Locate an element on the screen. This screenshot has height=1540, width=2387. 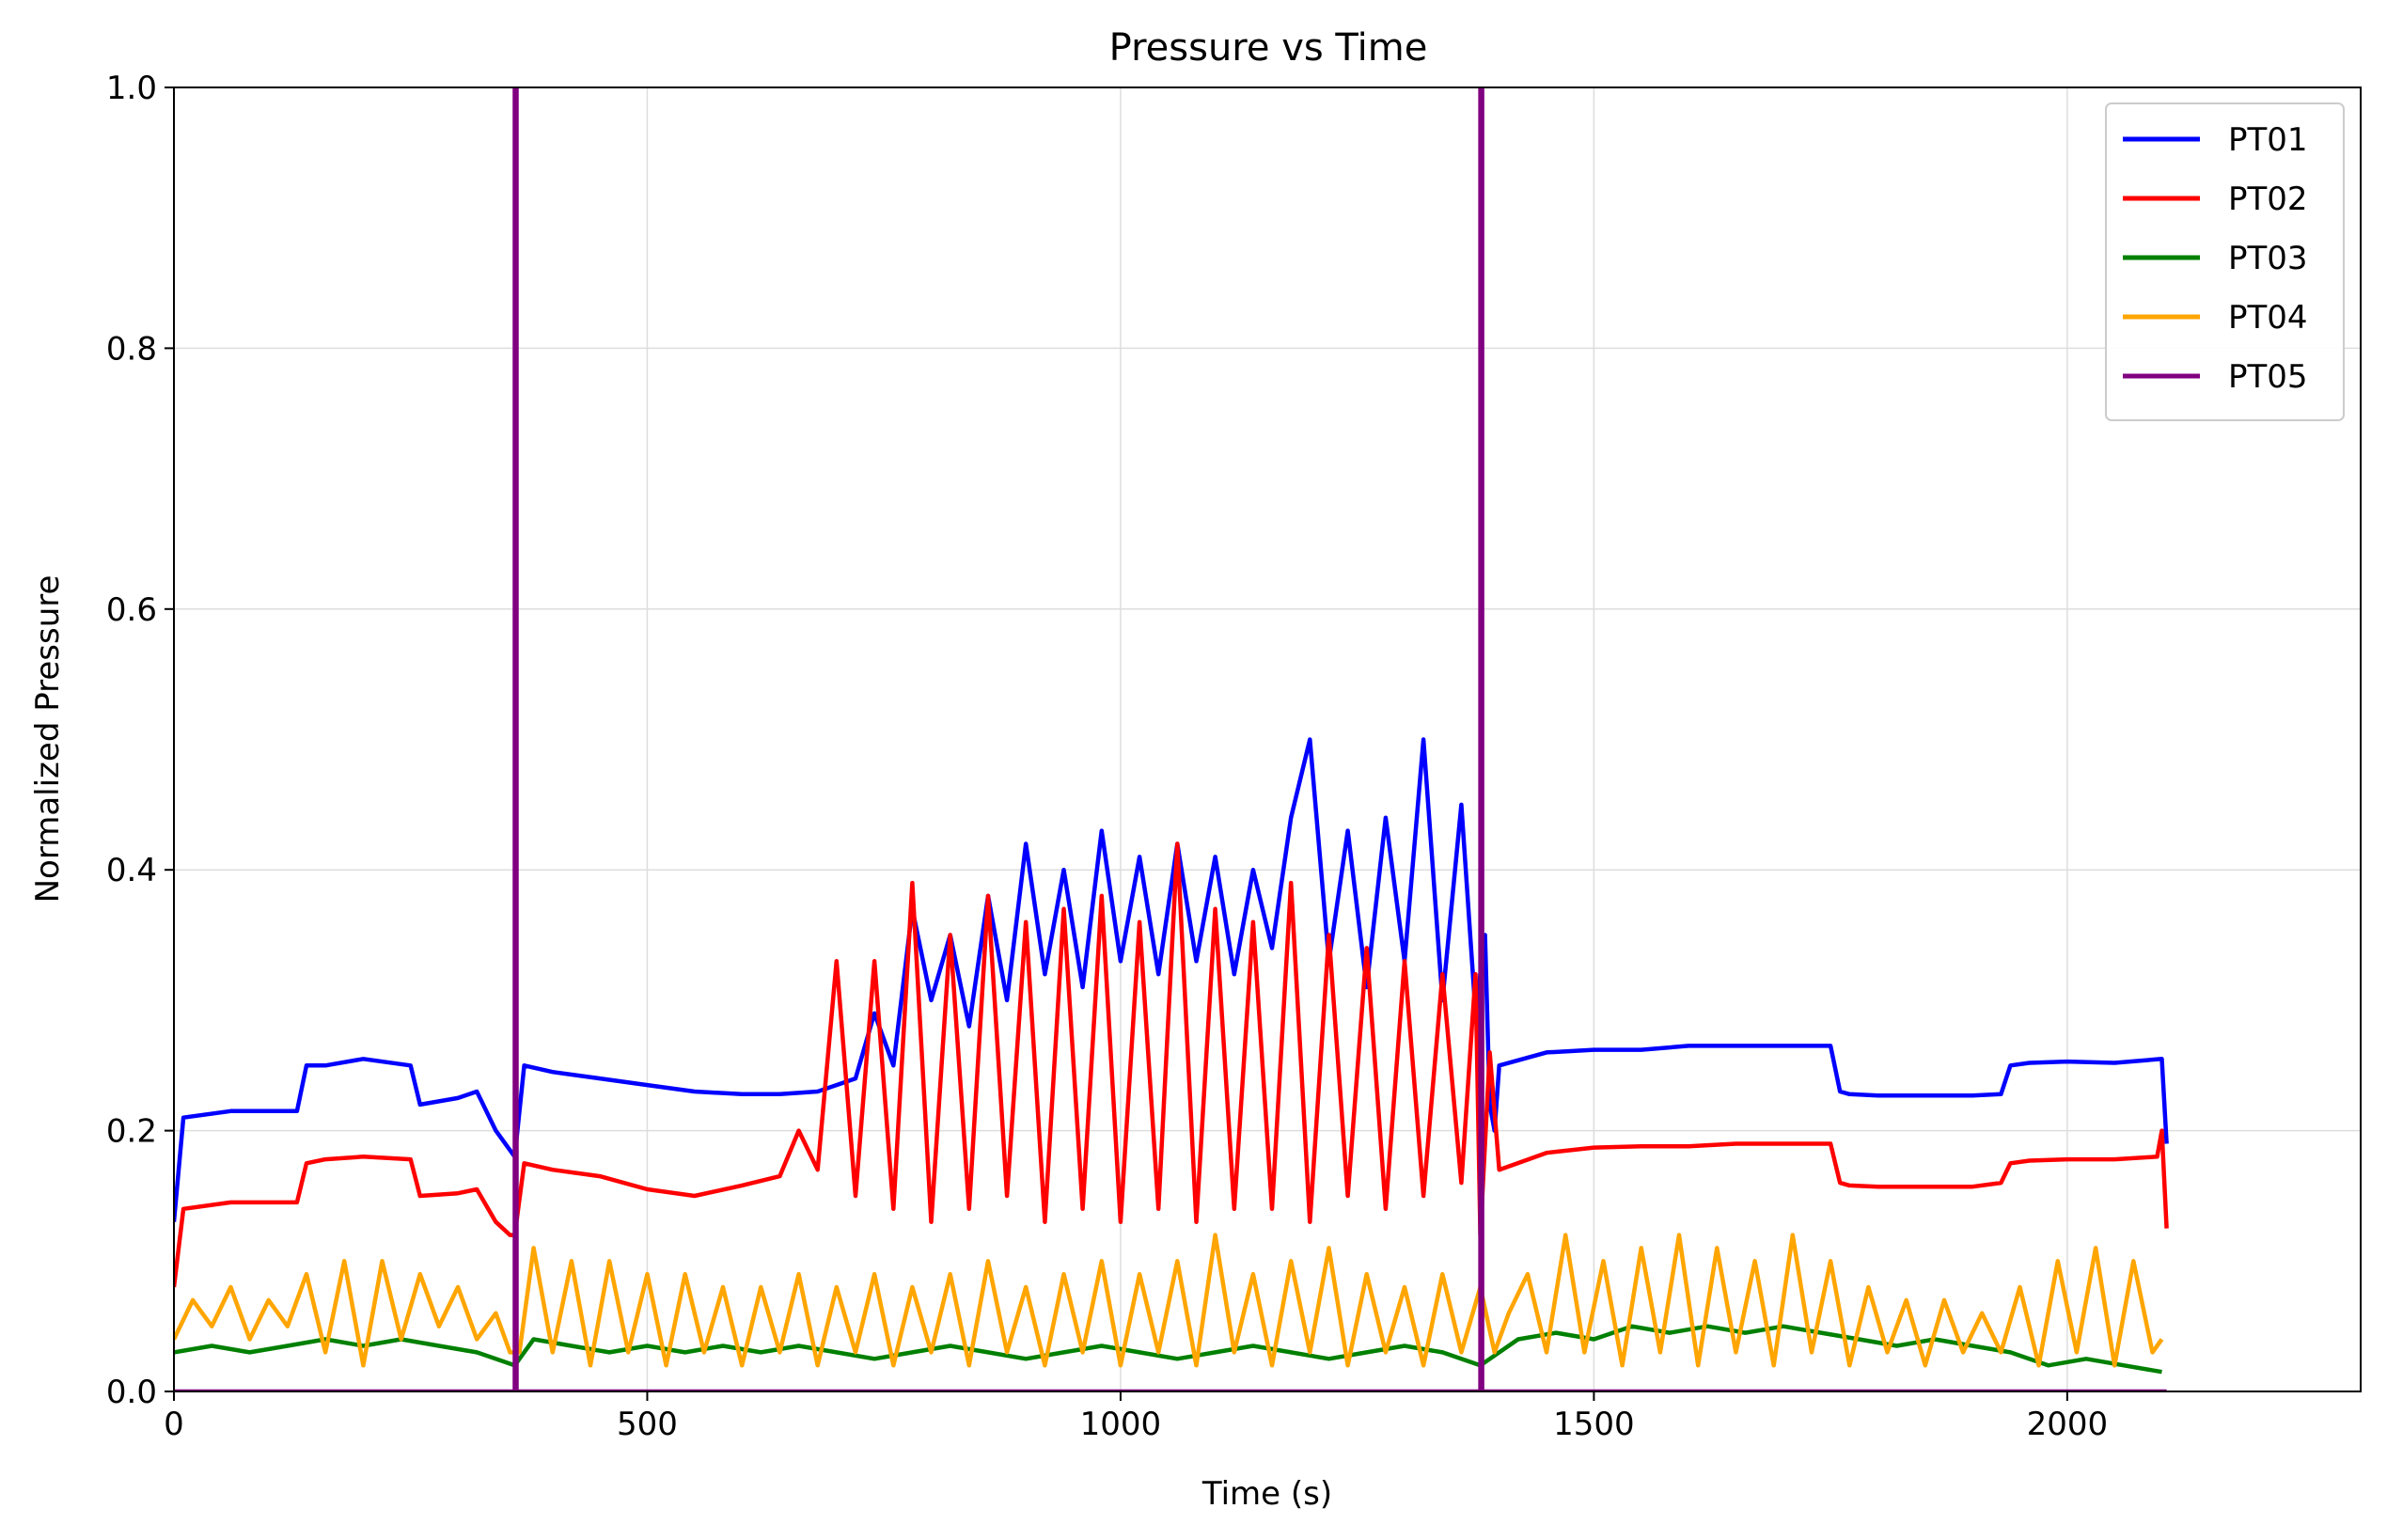
x-axis-label: Time (s) is located at coordinates (1266, 1494).